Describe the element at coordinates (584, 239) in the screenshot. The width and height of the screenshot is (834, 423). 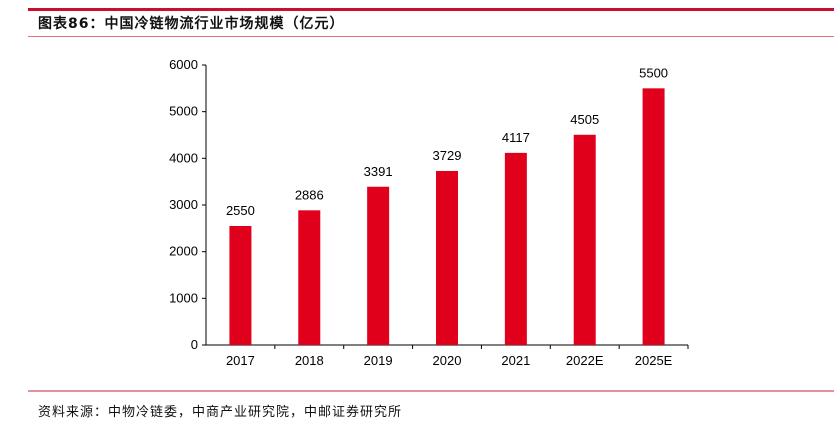
I see `bar-2022E` at that location.